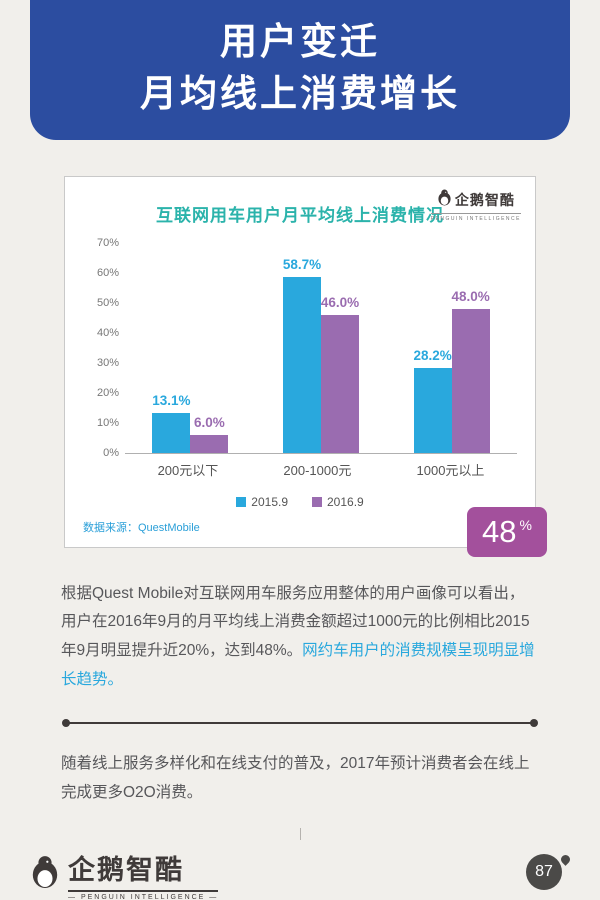 The width and height of the screenshot is (600, 900). Describe the element at coordinates (101, 348) in the screenshot. I see `chart-yticks: 0% 10% 20% 30% 40% 50% 60% 70%` at that location.